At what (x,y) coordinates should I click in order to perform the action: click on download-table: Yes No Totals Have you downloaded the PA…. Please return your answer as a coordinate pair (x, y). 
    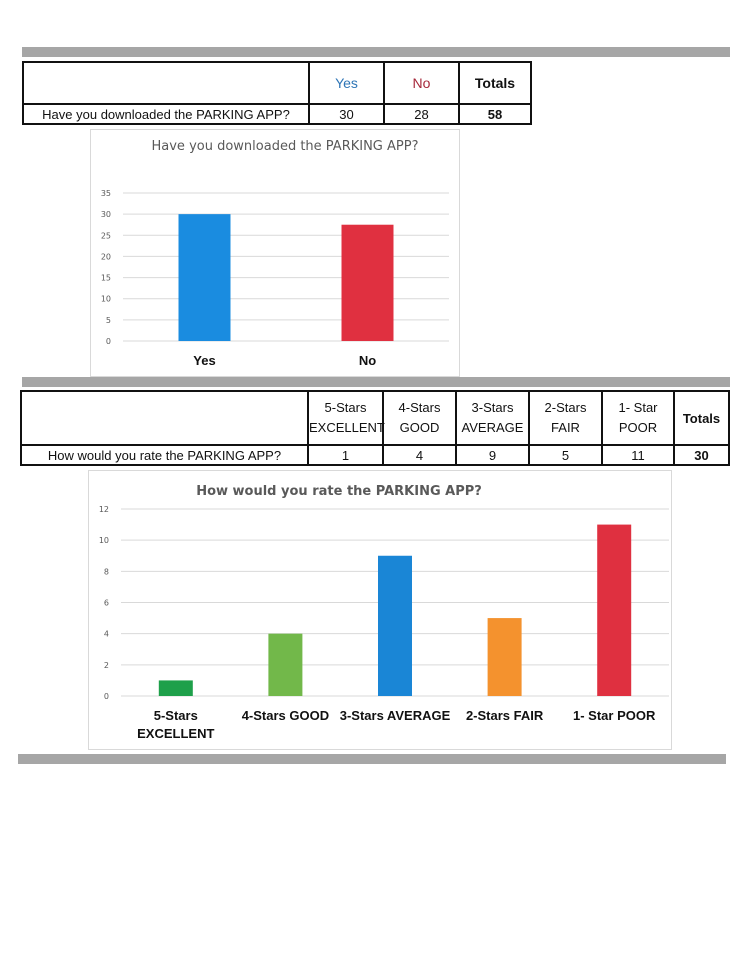
    Looking at the image, I should click on (277, 93).